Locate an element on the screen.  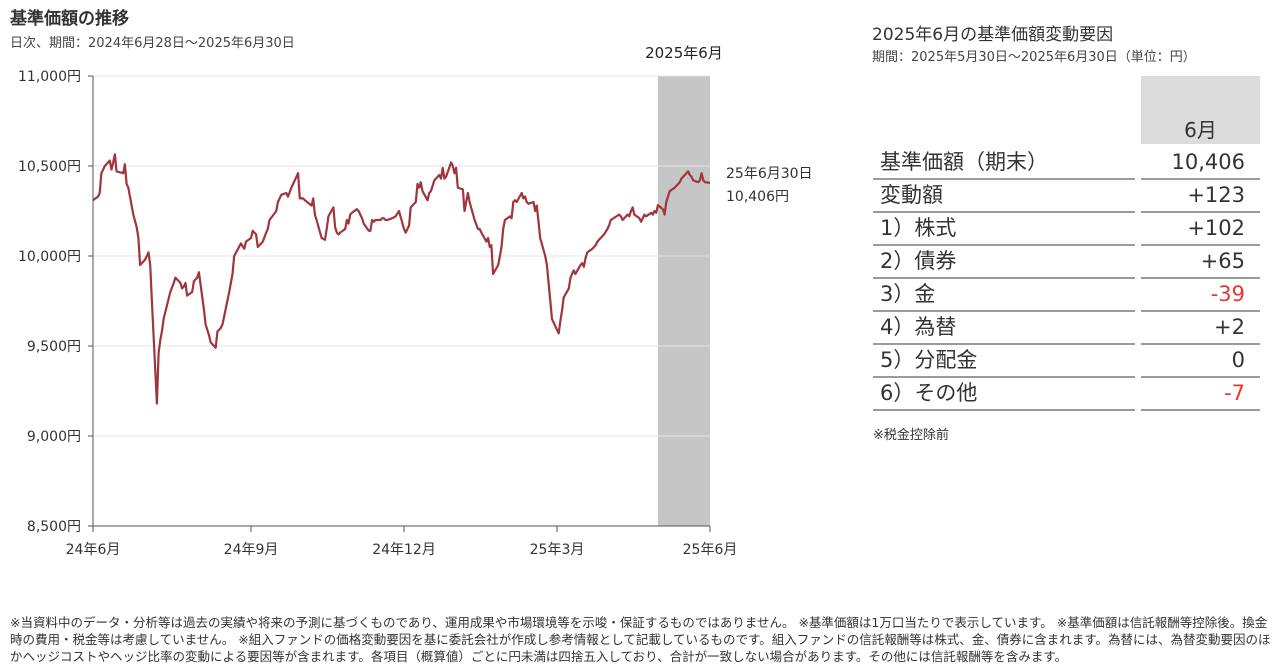
table-row-label: 4）為替 is located at coordinates (918, 327).